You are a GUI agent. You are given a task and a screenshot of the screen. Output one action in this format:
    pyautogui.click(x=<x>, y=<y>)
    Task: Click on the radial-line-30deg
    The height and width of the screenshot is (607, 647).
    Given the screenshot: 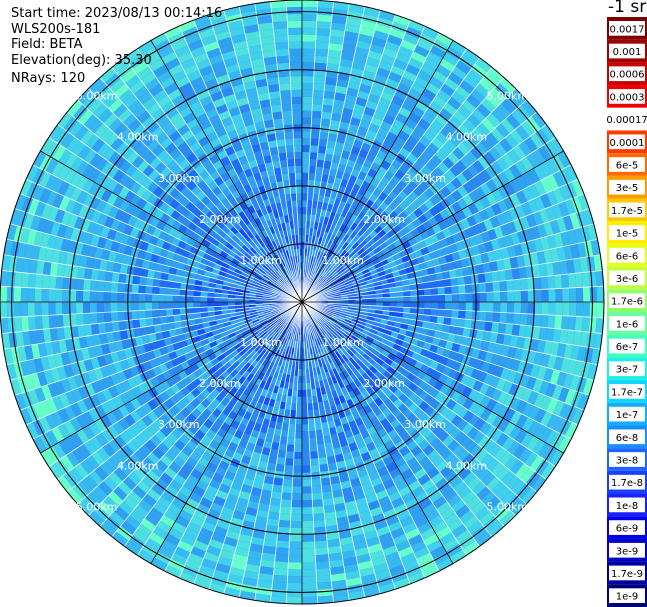 What is the action you would take?
    pyautogui.click(x=377, y=171)
    